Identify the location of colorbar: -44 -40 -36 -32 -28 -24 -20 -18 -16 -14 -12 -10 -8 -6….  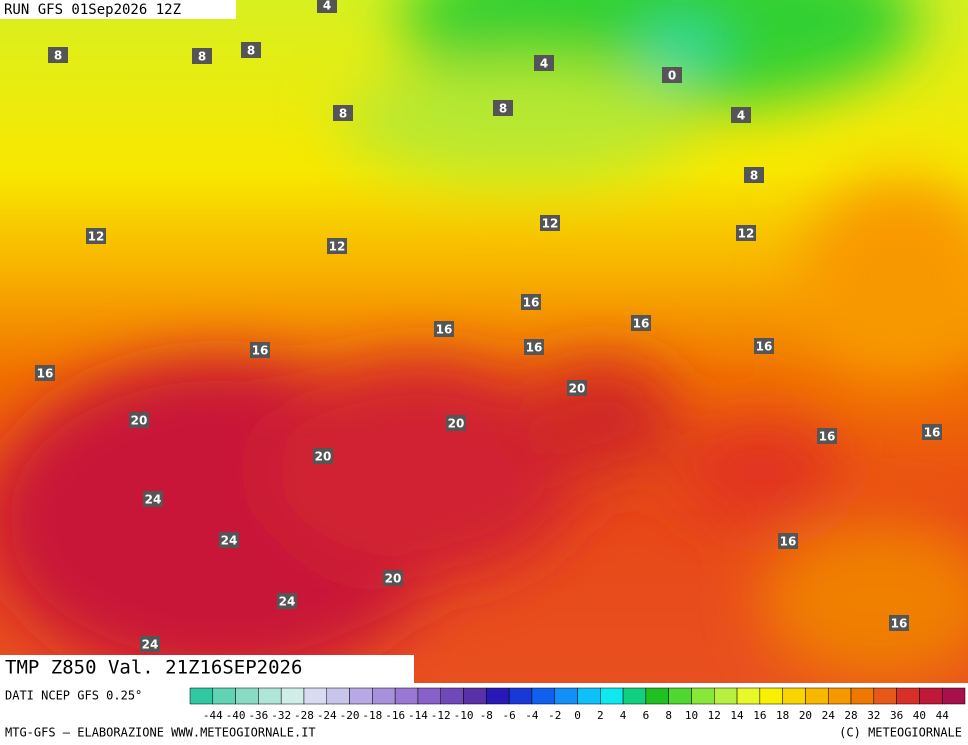
(577, 704).